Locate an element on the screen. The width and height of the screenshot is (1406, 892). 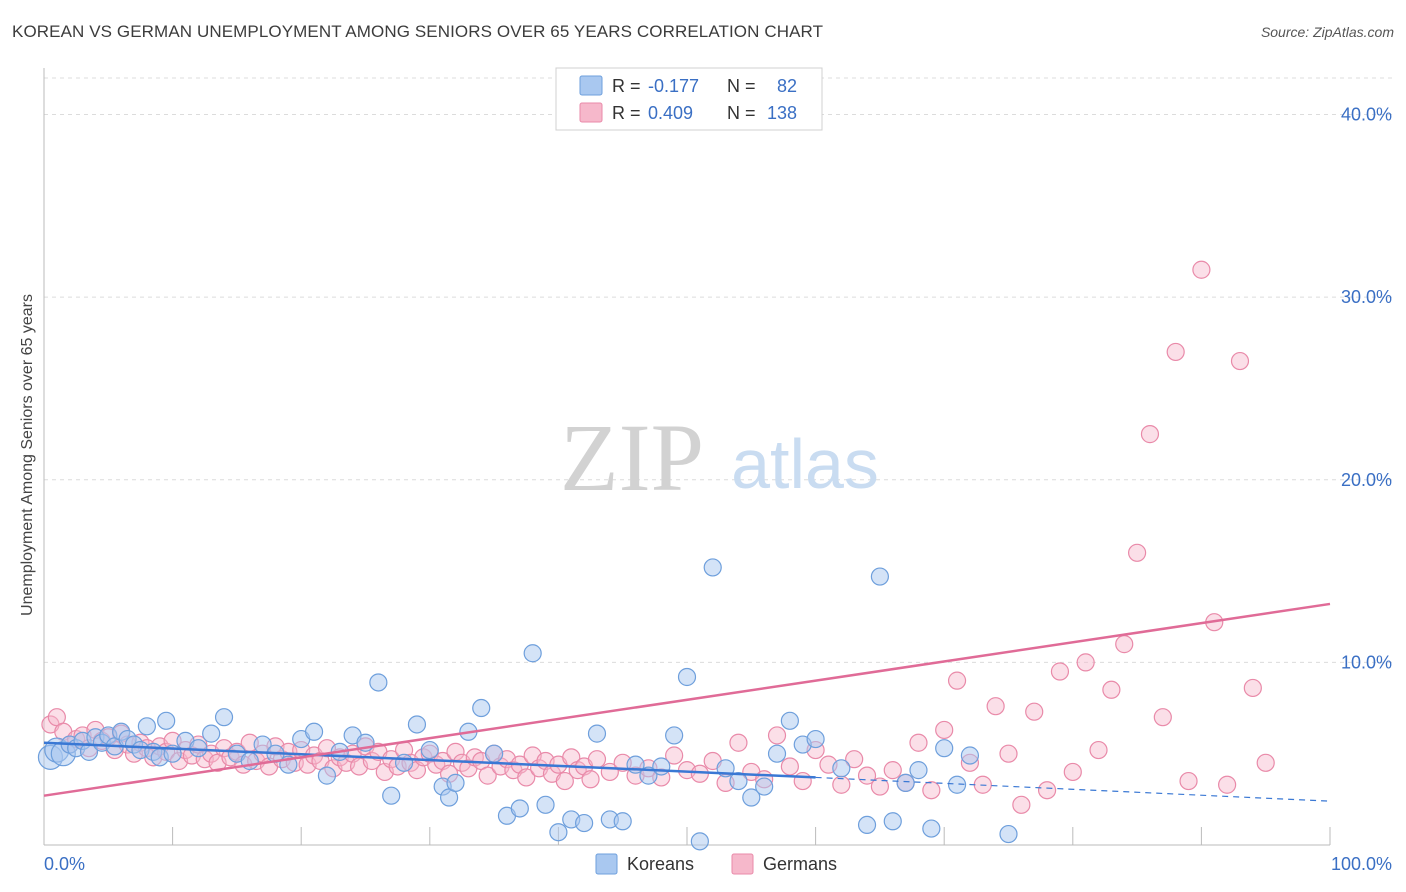
korean-trend-line is located at coordinates (429, 760).